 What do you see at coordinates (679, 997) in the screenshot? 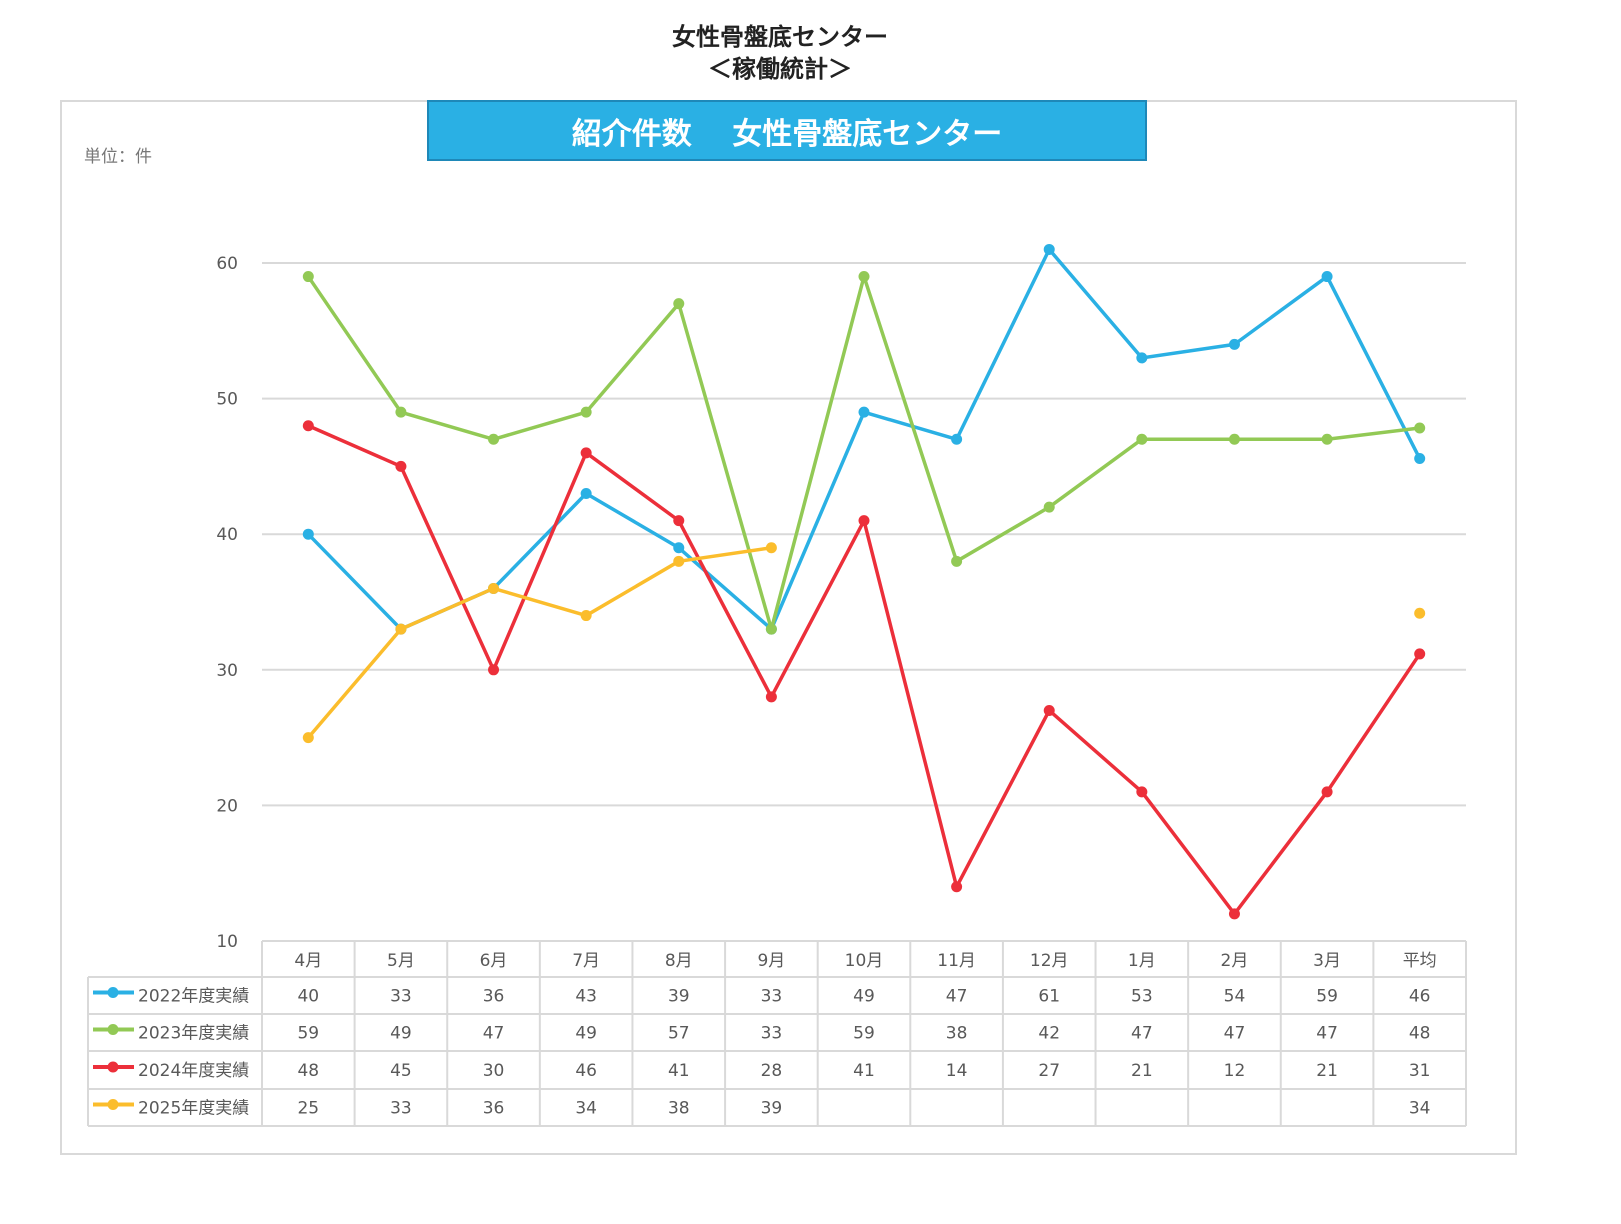
I see `data-table-value: 39` at bounding box center [679, 997].